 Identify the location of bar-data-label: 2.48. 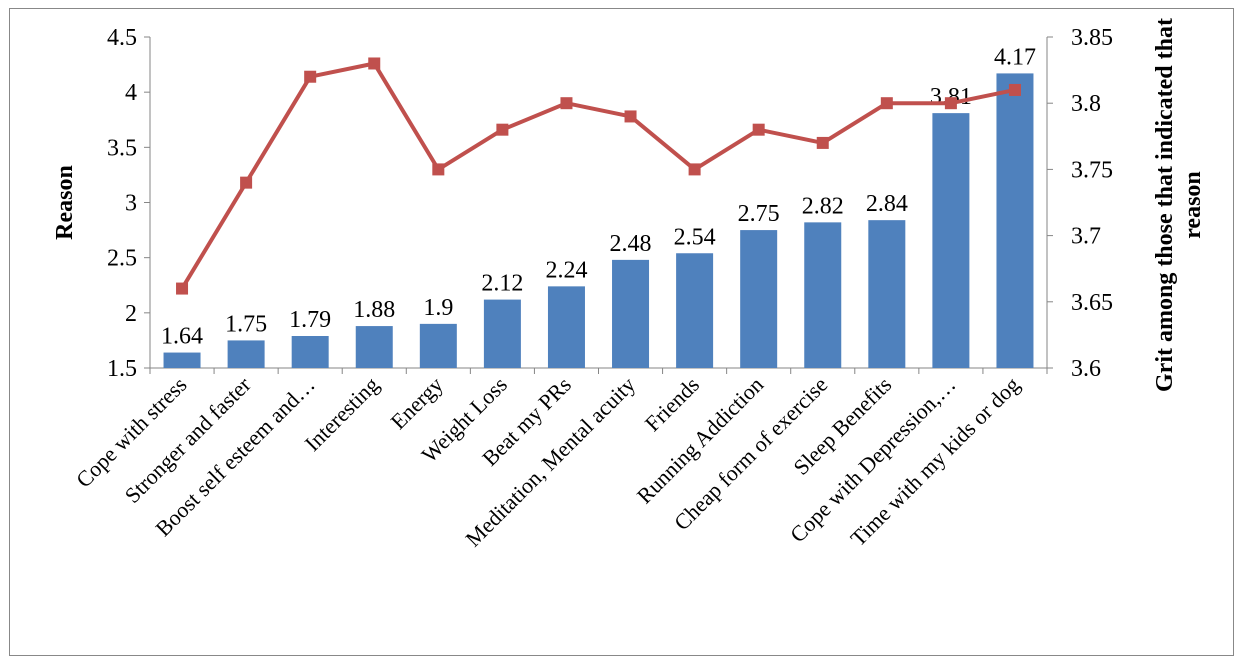
(631, 244).